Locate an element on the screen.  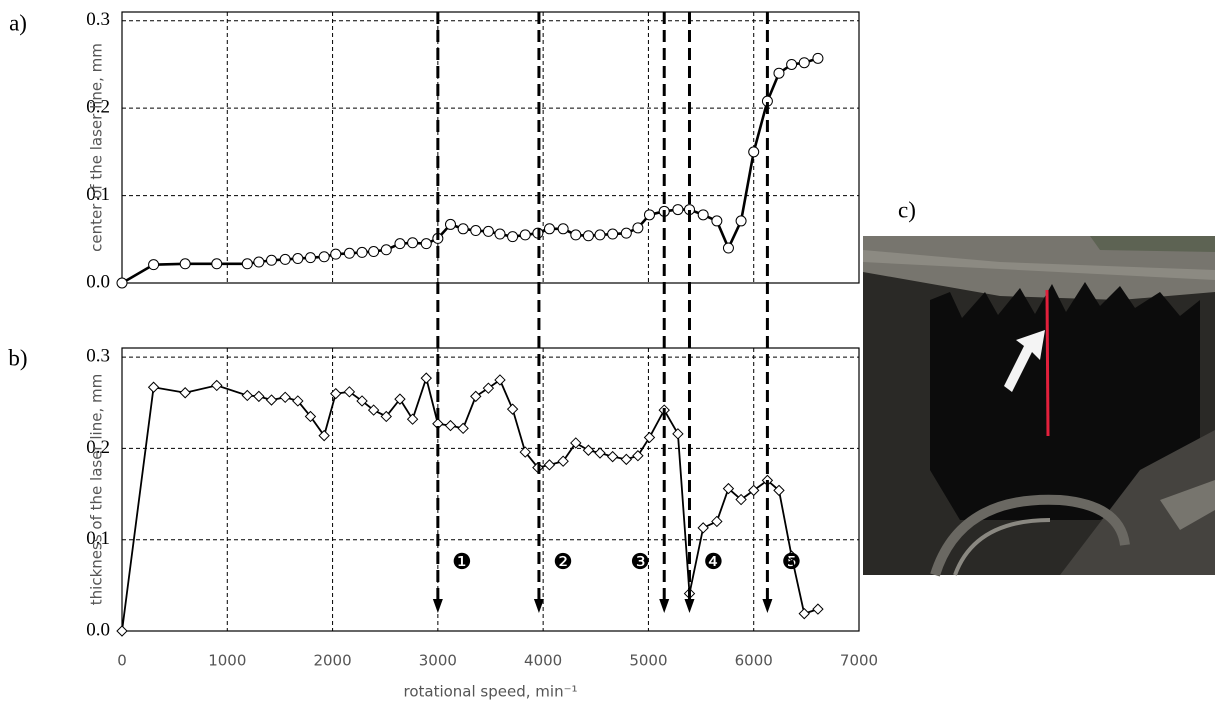
photo is located at coordinates (1039, 406).